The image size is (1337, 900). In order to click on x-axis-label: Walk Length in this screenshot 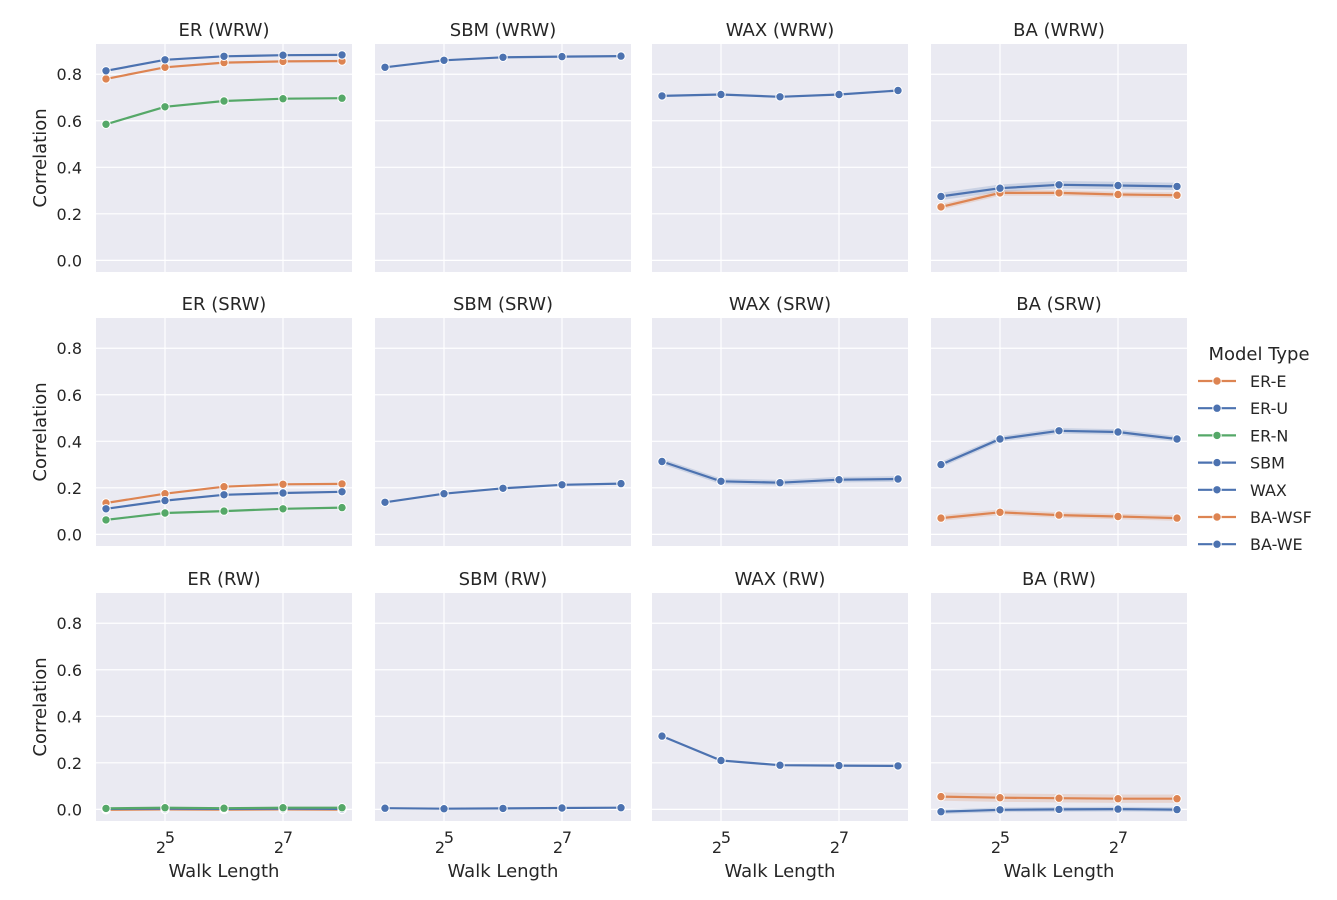, I will do `click(780, 871)`.